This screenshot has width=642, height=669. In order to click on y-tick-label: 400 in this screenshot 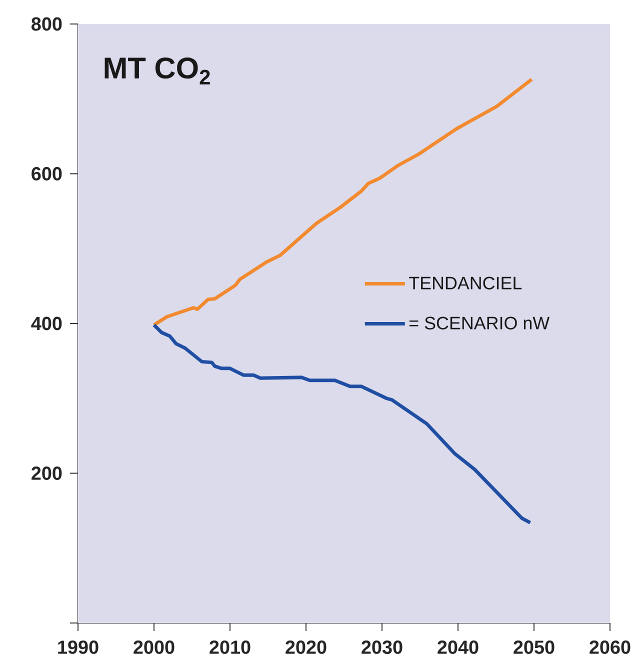, I will do `click(46, 323)`.